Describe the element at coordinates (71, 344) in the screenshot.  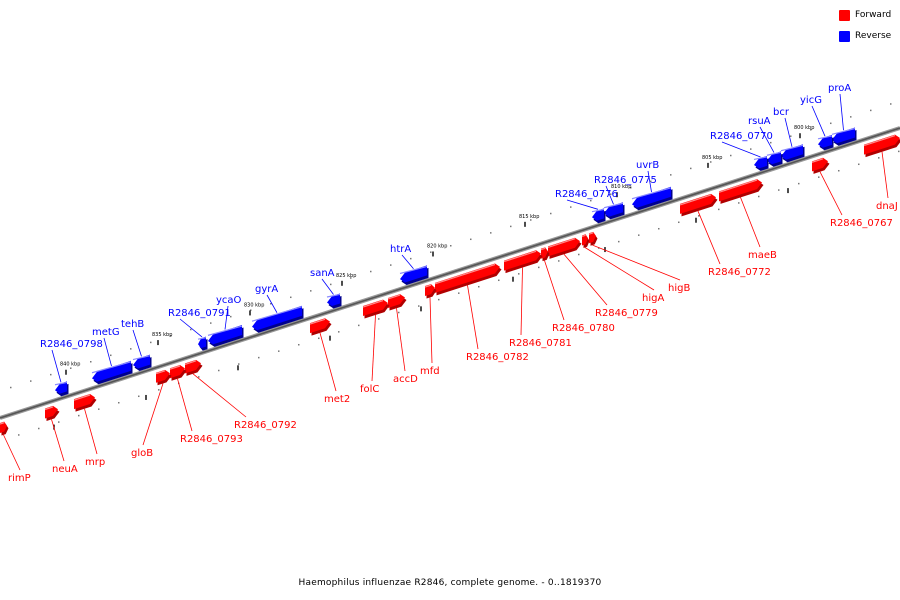
I see `gene-label-R2846_0798: R2846_0798` at that location.